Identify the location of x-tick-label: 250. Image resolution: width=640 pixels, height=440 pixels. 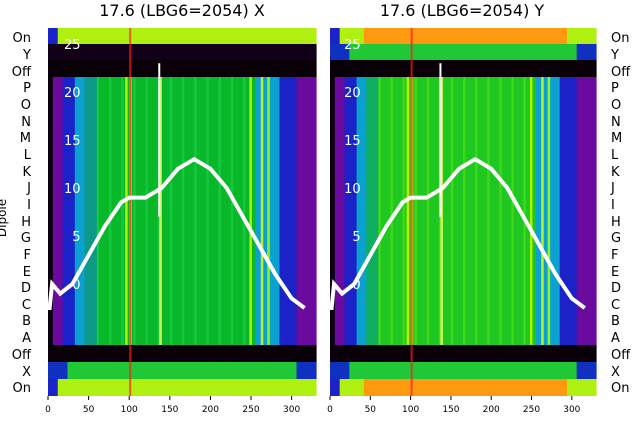
(250, 410).